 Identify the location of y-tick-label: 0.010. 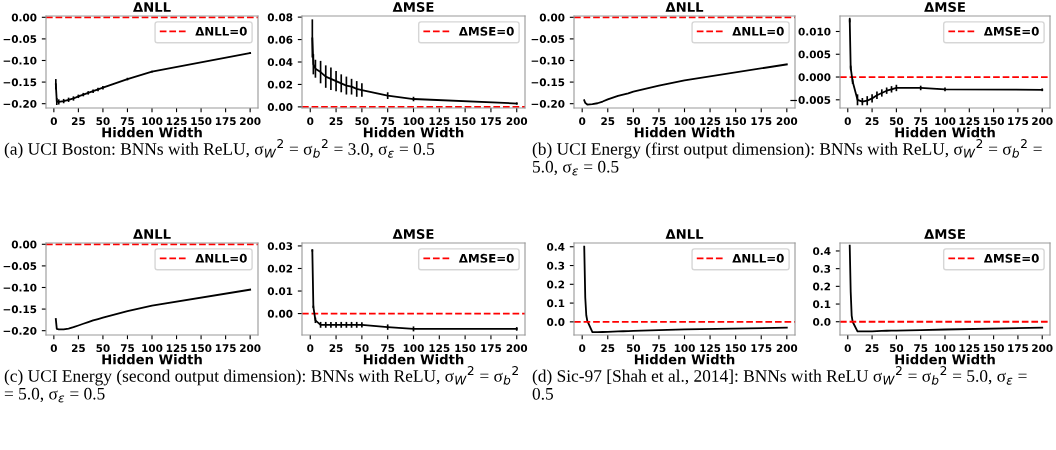
(814, 31).